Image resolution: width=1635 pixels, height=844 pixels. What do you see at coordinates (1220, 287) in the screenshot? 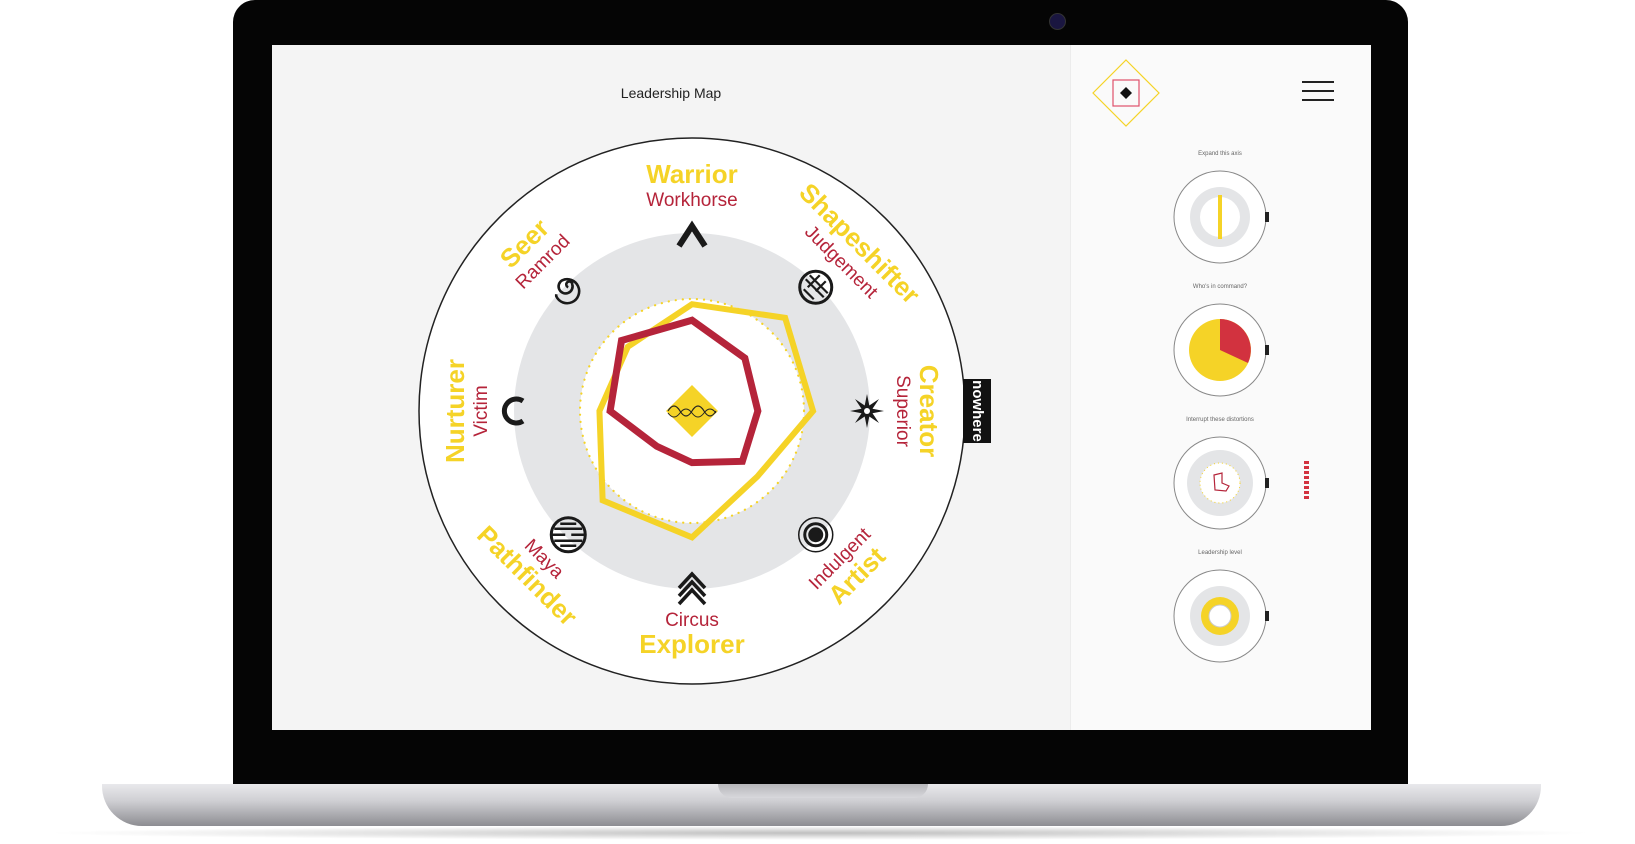
I see `sidebar-card-title: Who's in command?` at bounding box center [1220, 287].